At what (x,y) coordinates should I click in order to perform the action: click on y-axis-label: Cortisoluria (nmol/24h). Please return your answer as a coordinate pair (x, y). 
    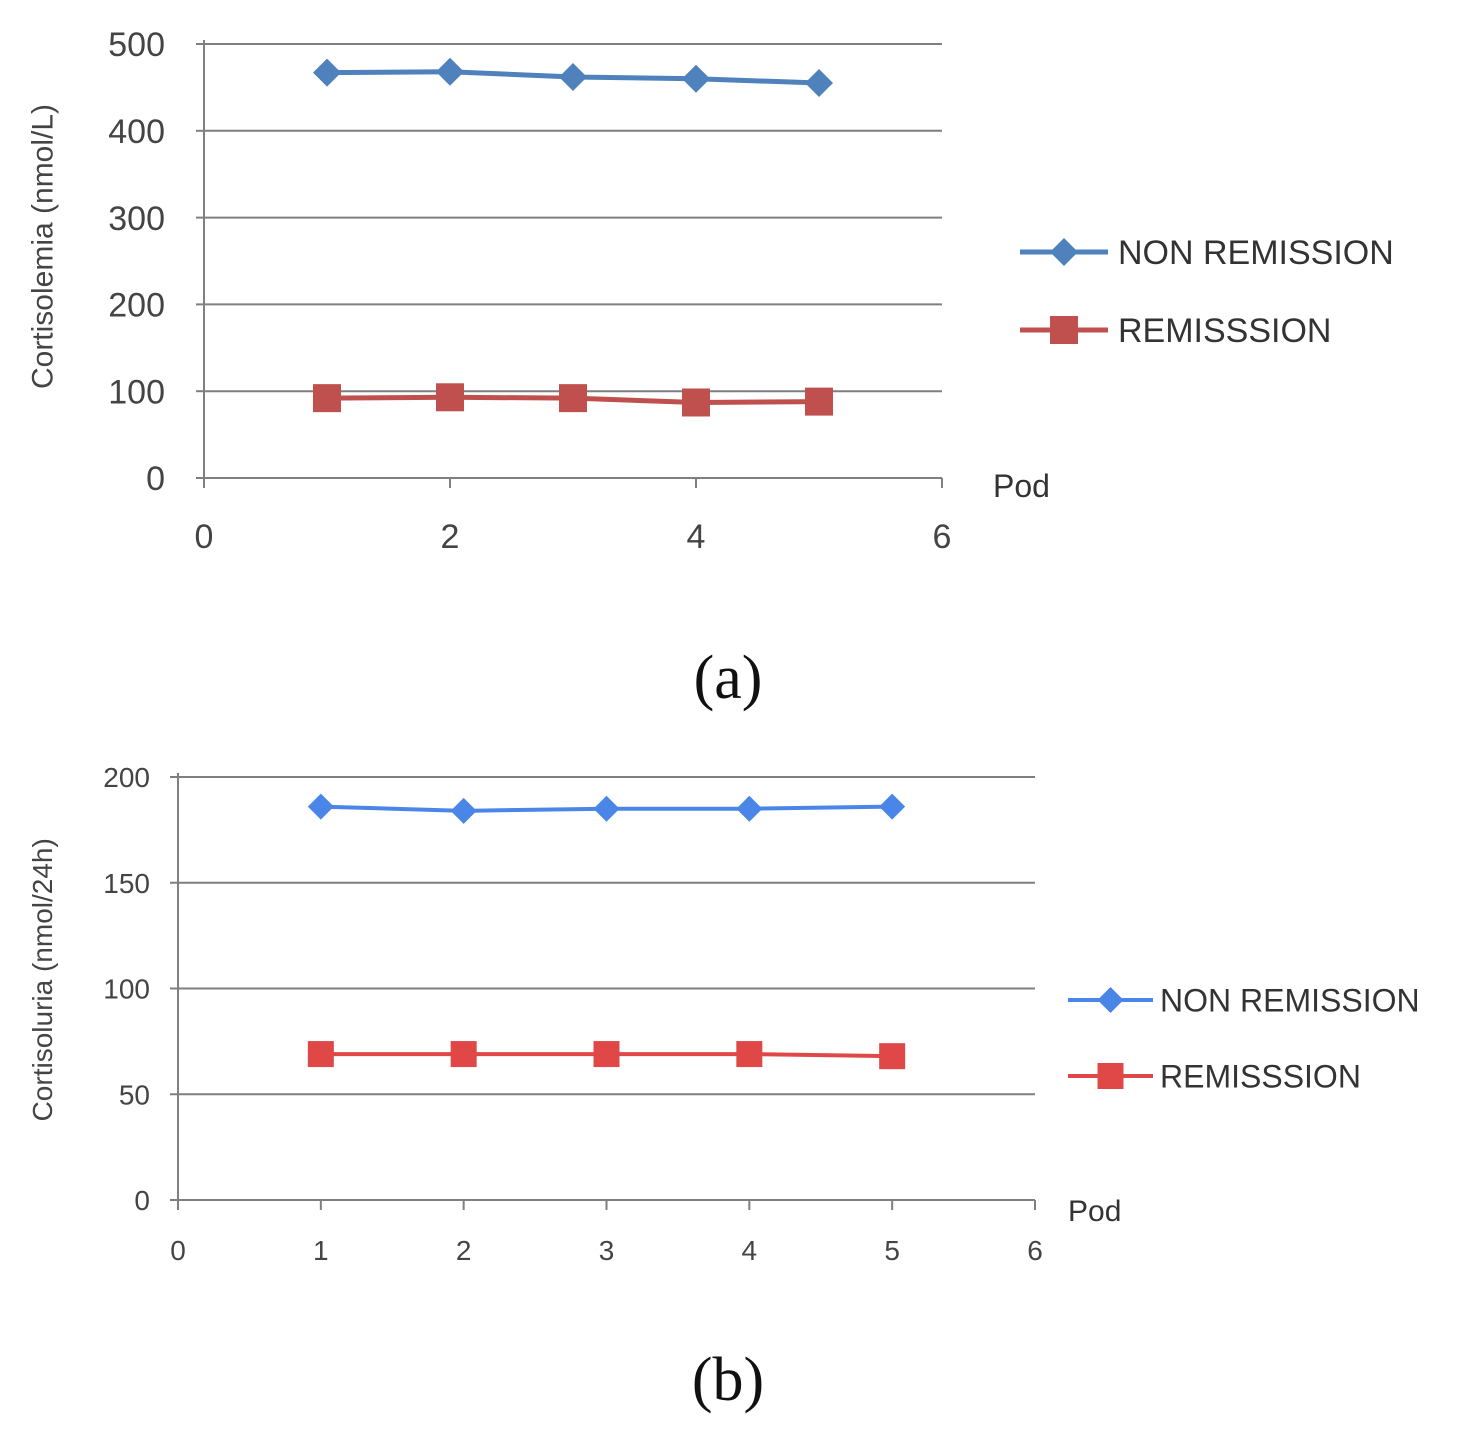
    Looking at the image, I should click on (42, 979).